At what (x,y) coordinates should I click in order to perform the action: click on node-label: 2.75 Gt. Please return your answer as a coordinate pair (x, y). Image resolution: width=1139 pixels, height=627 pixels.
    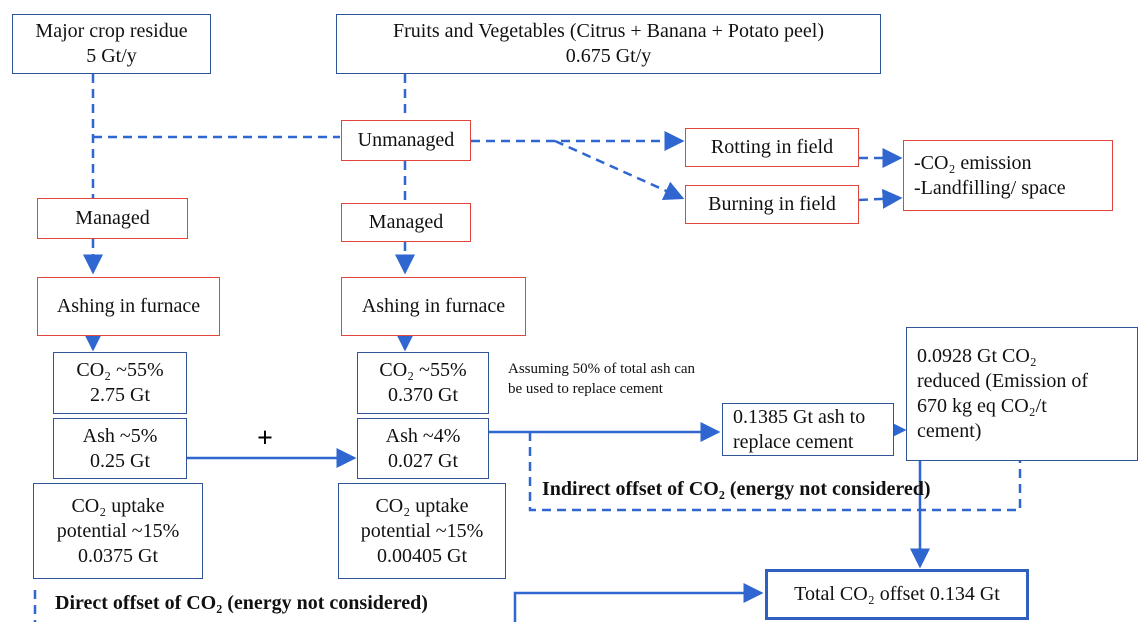
    Looking at the image, I should click on (120, 395).